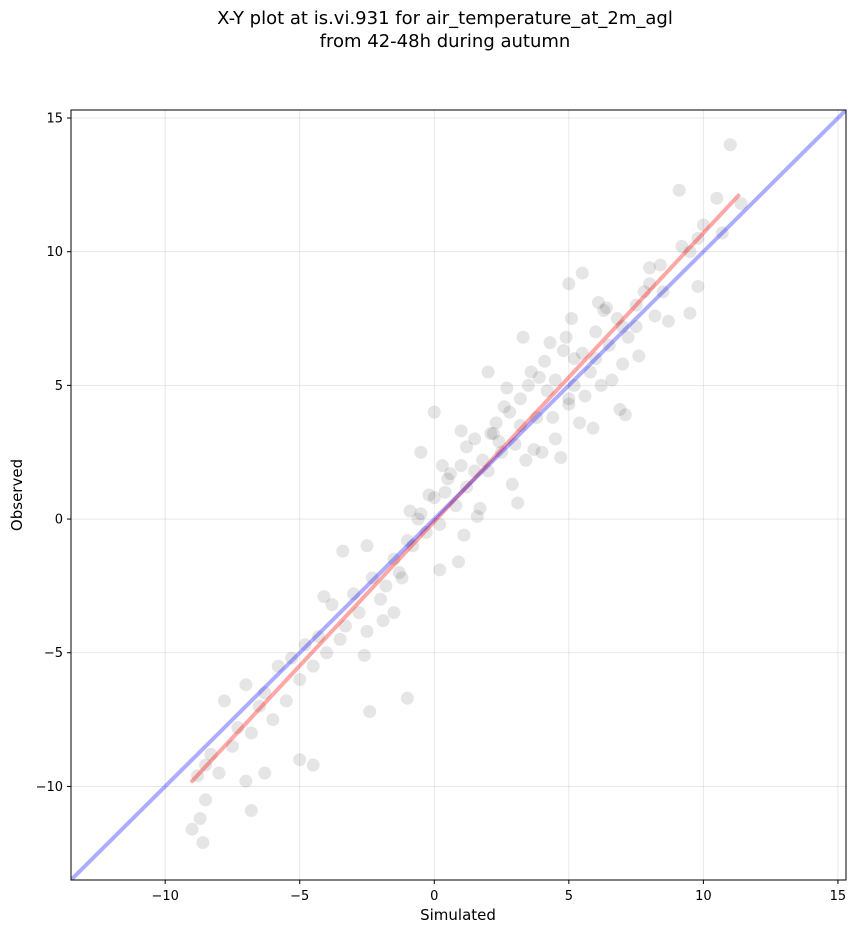 This screenshot has width=855, height=934. I want to click on y-tick-label: 15, so click(54, 119).